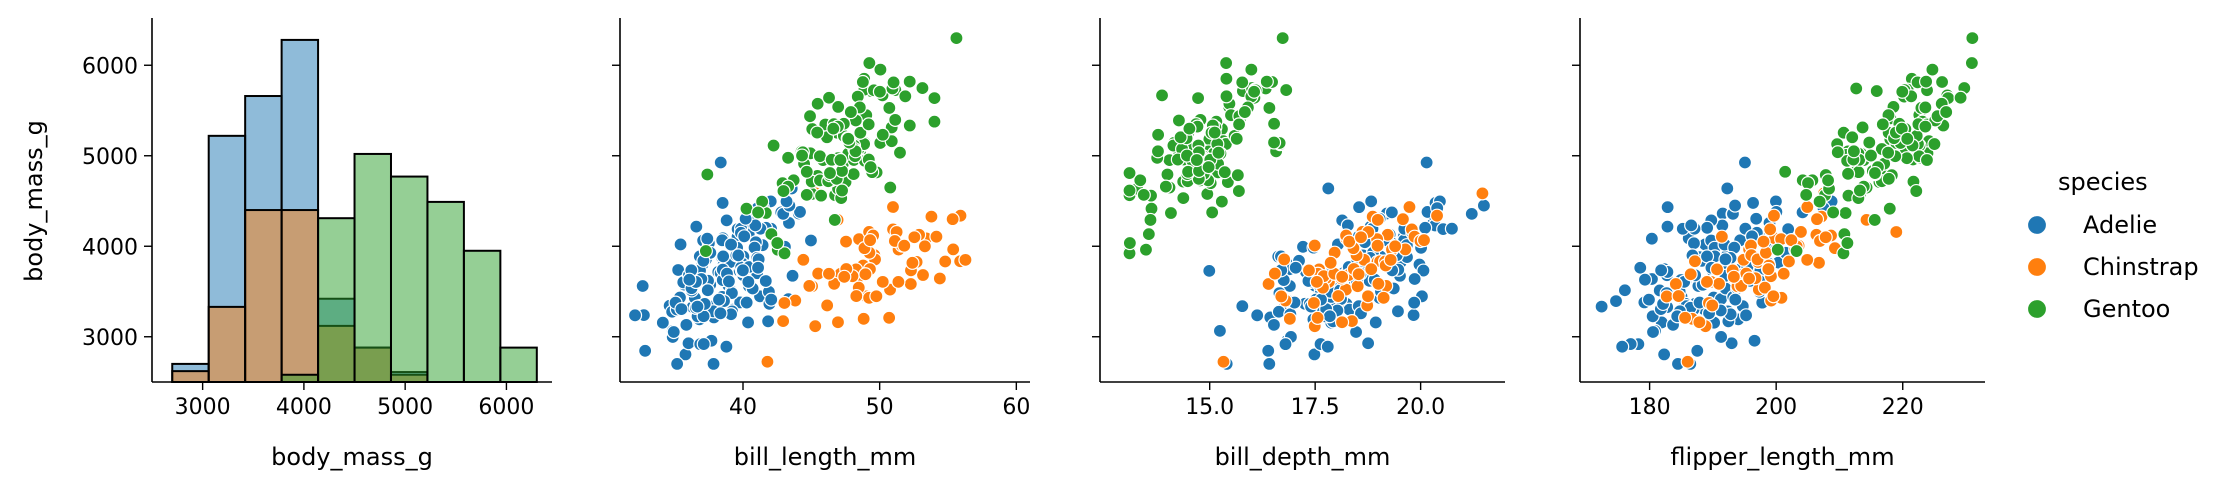 The image size is (2235, 491). What do you see at coordinates (372, 267) in the screenshot?
I see `histogram-bar-gentoo` at bounding box center [372, 267].